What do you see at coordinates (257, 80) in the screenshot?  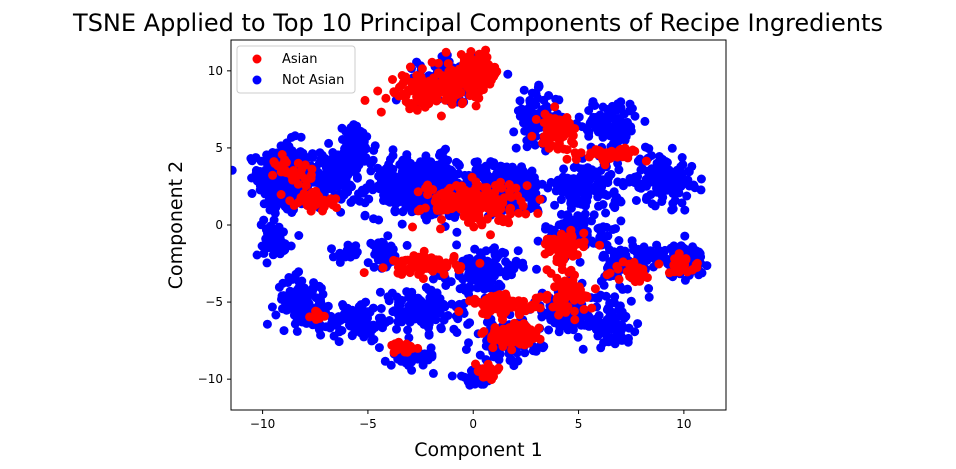 I see `legend-marker-not-asian` at bounding box center [257, 80].